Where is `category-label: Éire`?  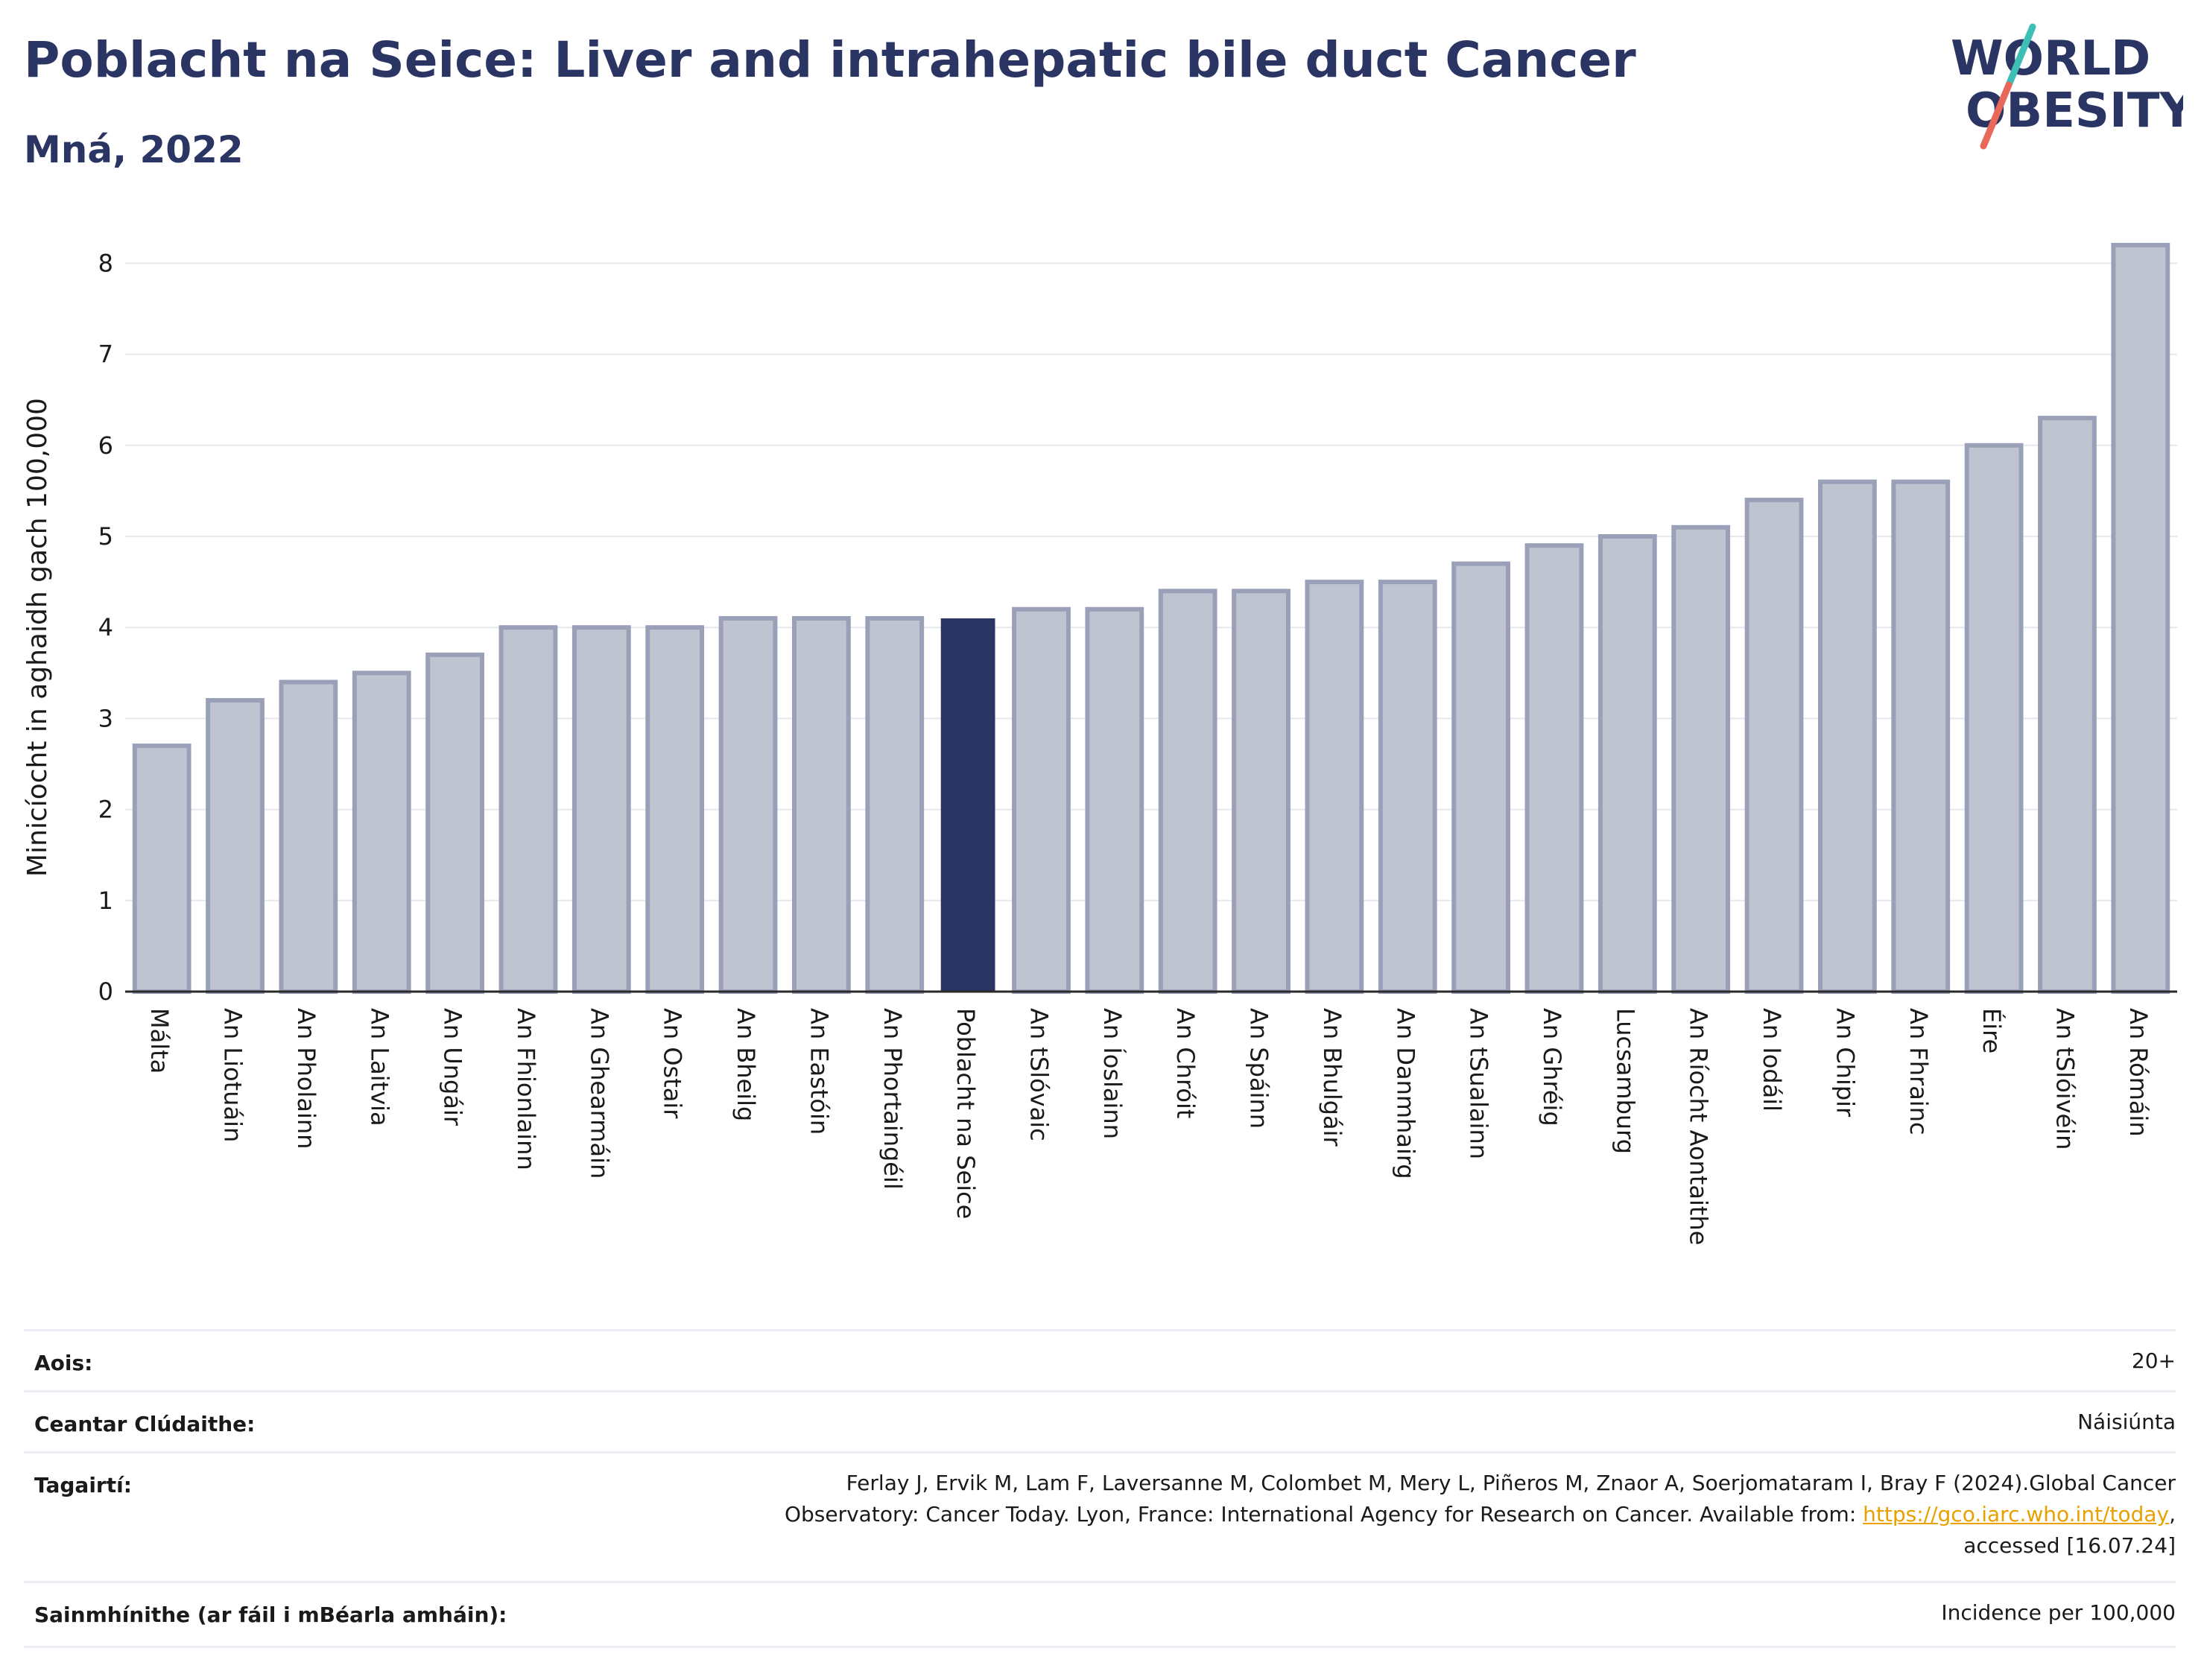
category-label: Éire is located at coordinates (1991, 1030).